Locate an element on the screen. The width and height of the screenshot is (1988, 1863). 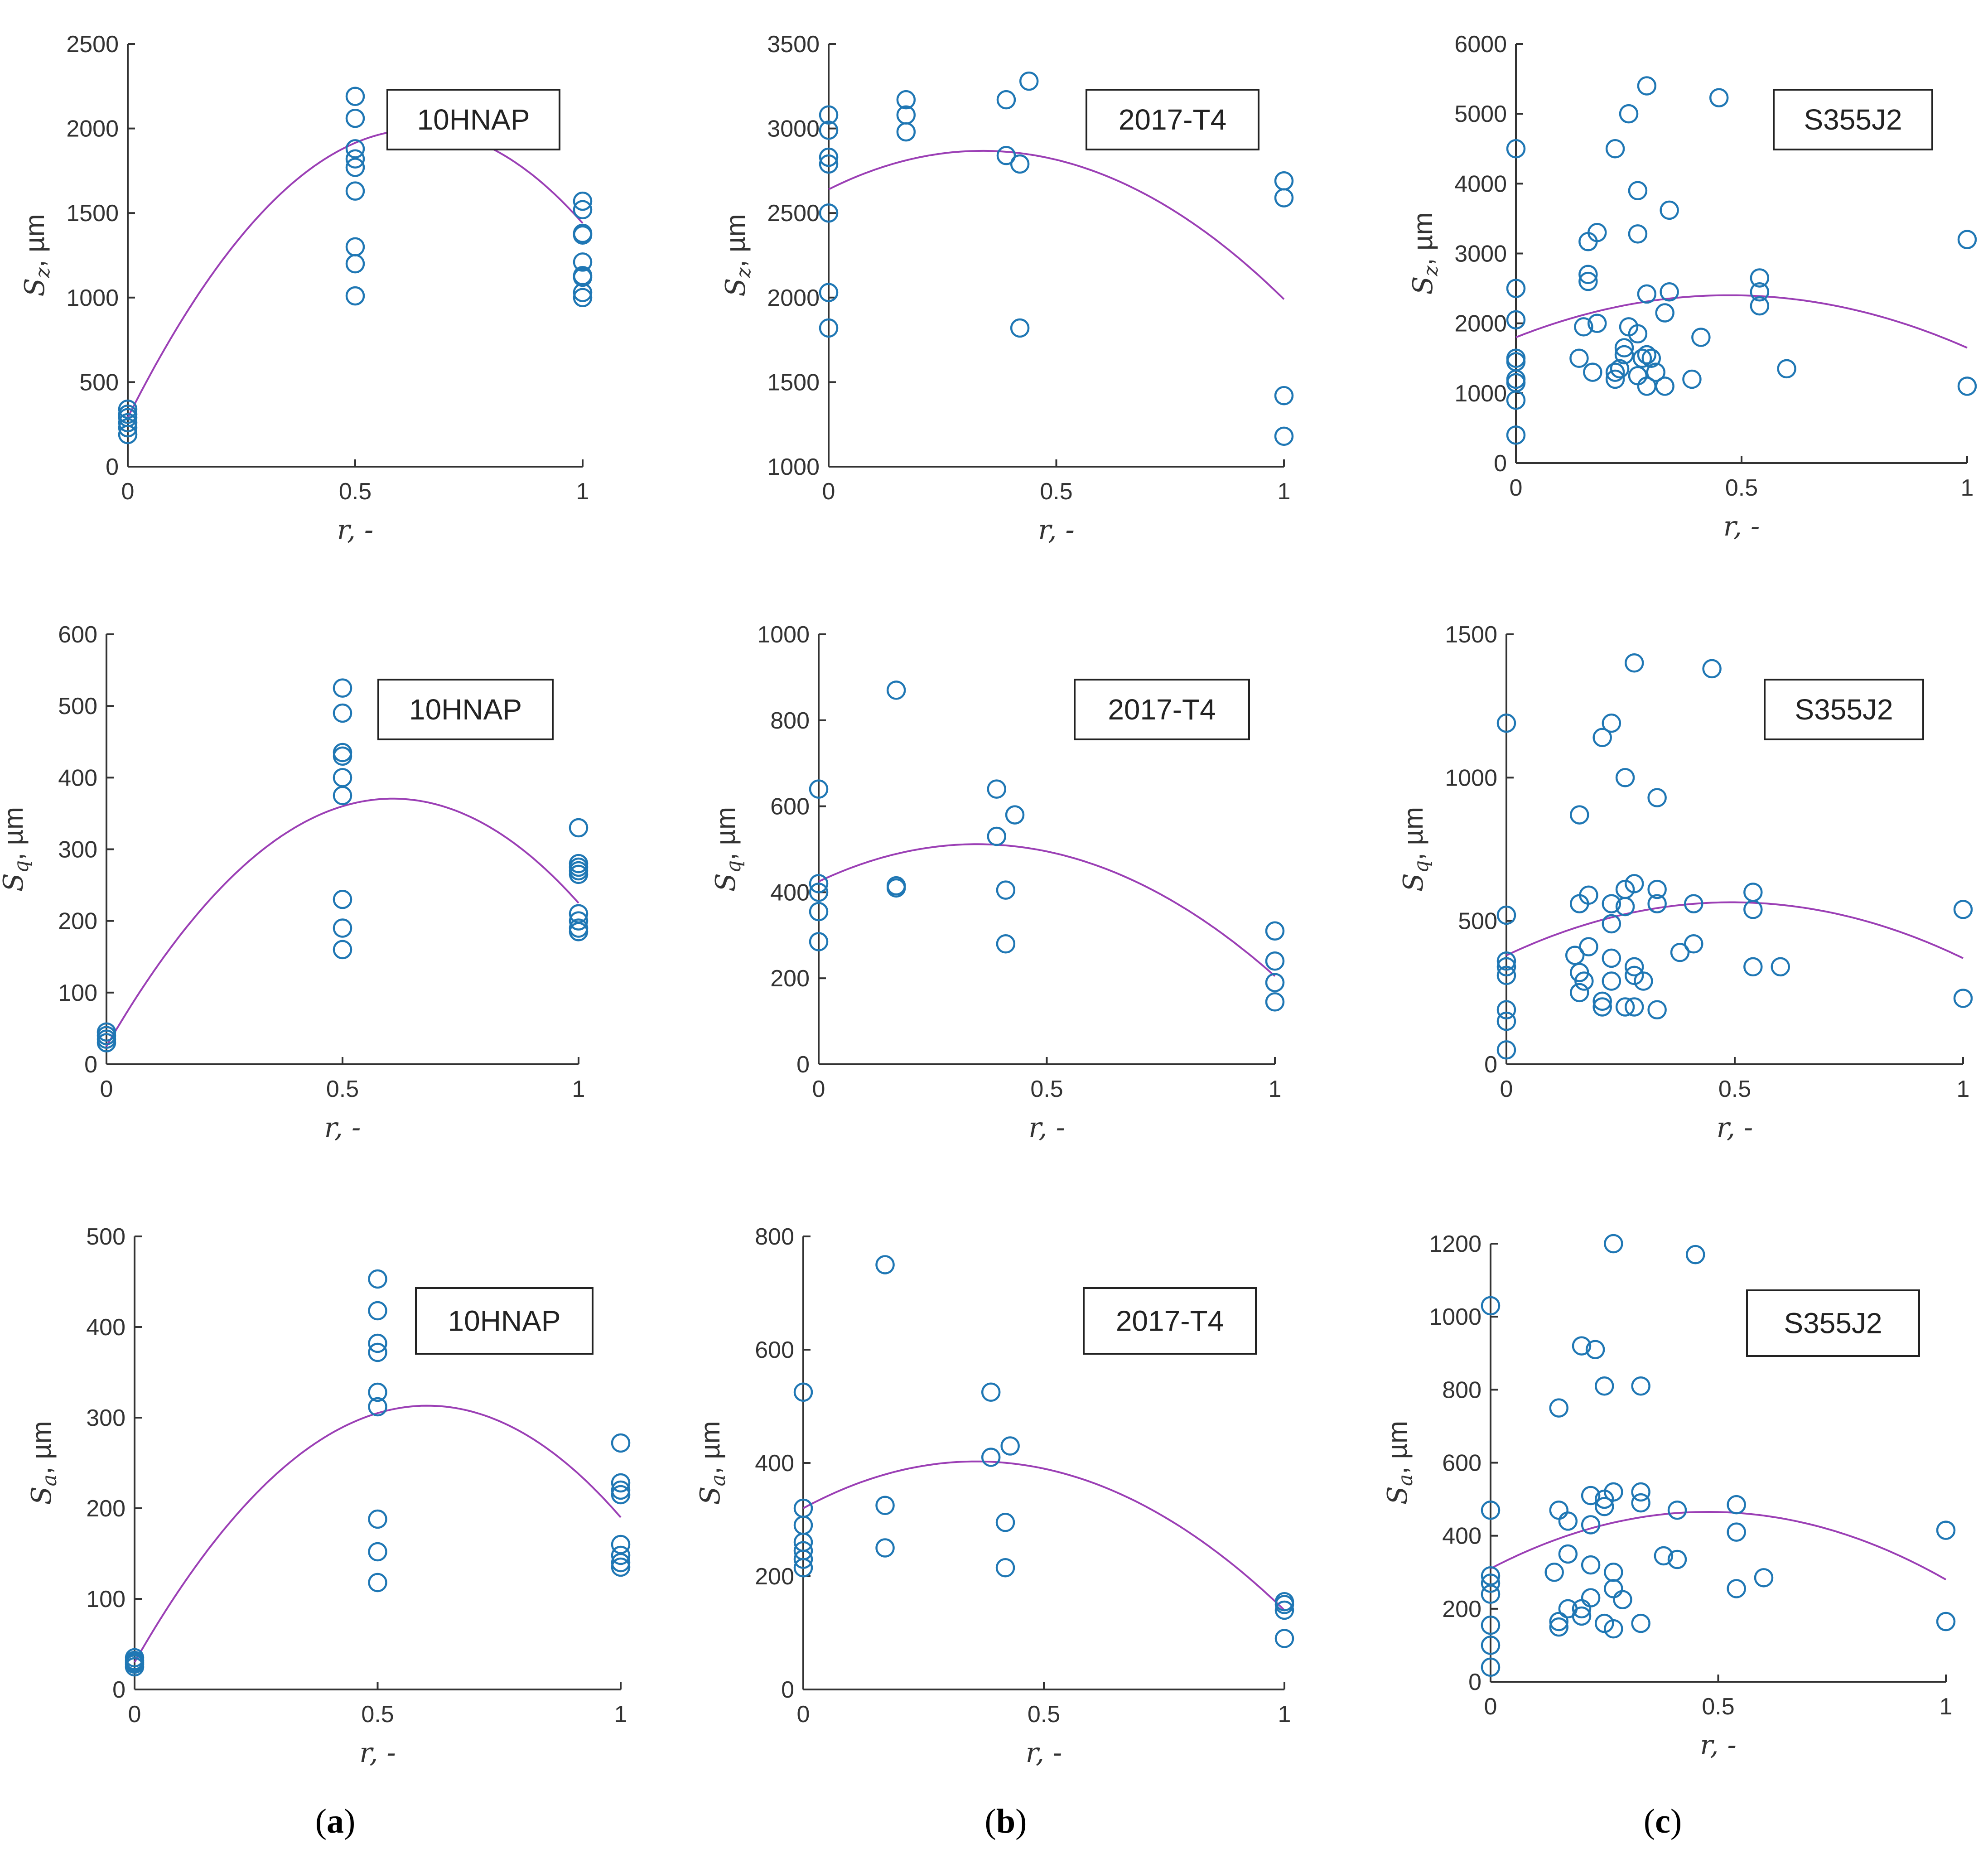
column-caption: (c) is located at coordinates (1663, 1821).